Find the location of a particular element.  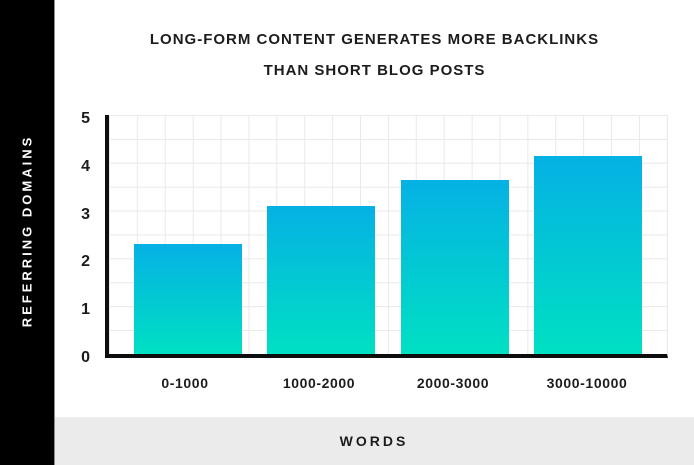

x-tick-2000-3000: 2000-3000 is located at coordinates (453, 383).